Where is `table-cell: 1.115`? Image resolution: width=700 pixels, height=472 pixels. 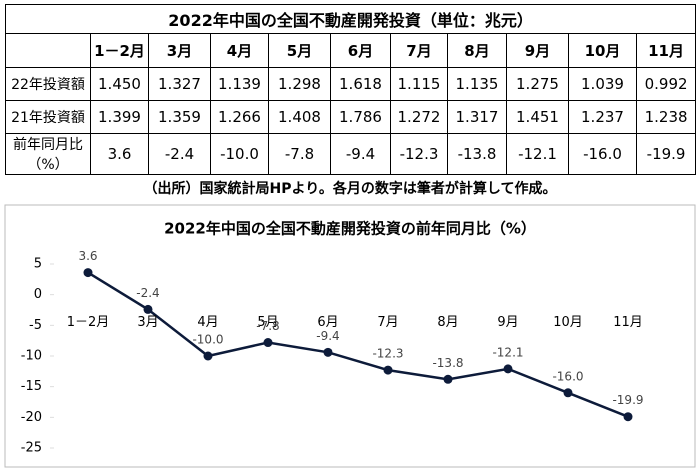
table-cell: 1.115 is located at coordinates (419, 84).